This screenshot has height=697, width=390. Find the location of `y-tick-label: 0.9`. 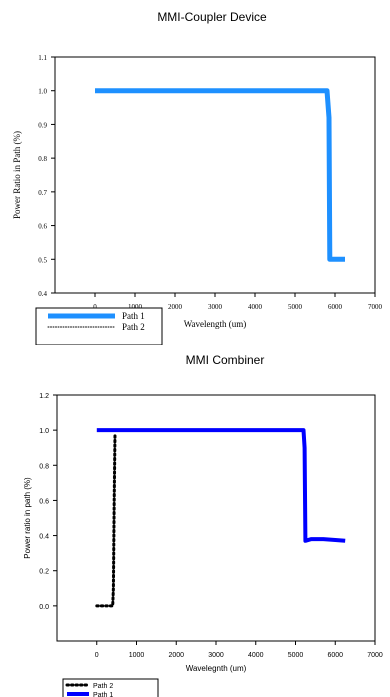

y-tick-label: 0.9 is located at coordinates (42, 125).